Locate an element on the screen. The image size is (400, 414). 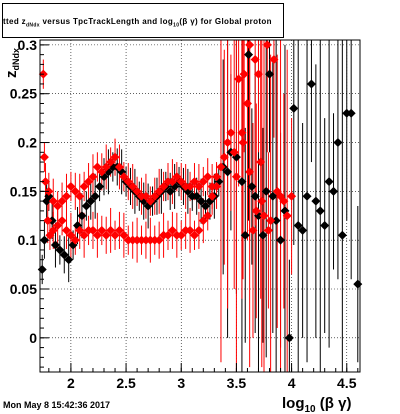
y-tick-label: 0.25 is located at coordinates (23, 94).